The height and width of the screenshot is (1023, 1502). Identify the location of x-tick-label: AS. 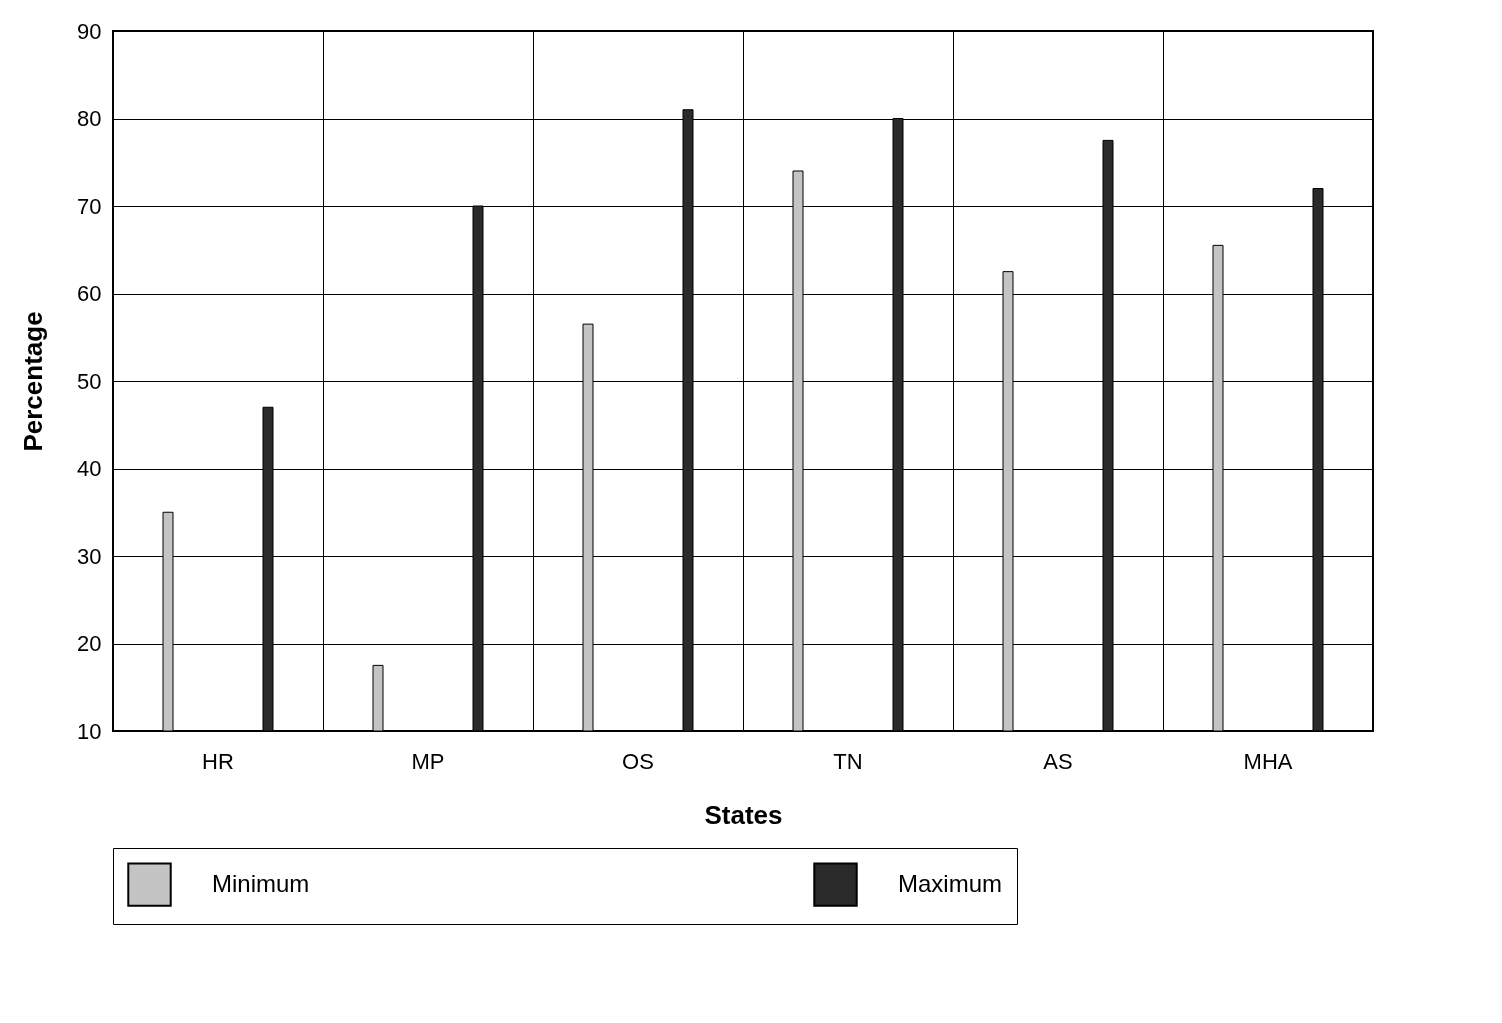
(1058, 761).